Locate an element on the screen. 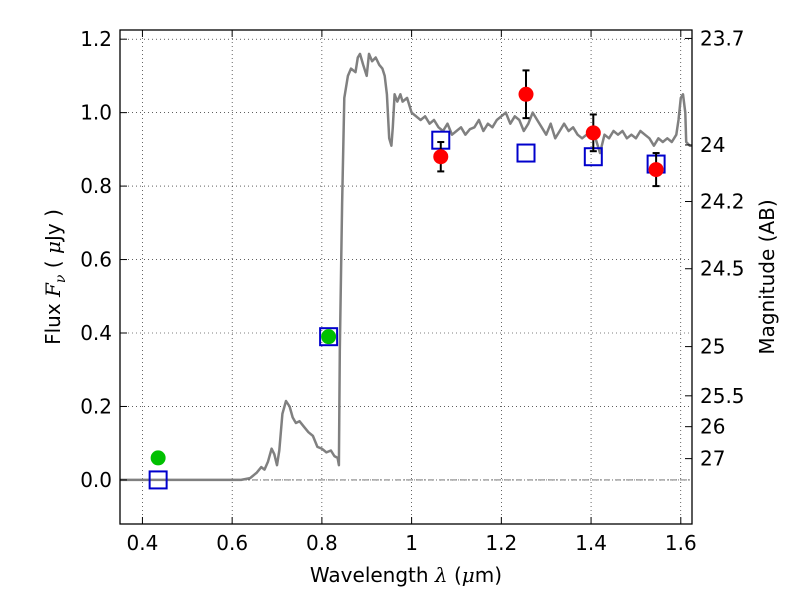  y-tick-label: 0.4 is located at coordinates (96, 333).